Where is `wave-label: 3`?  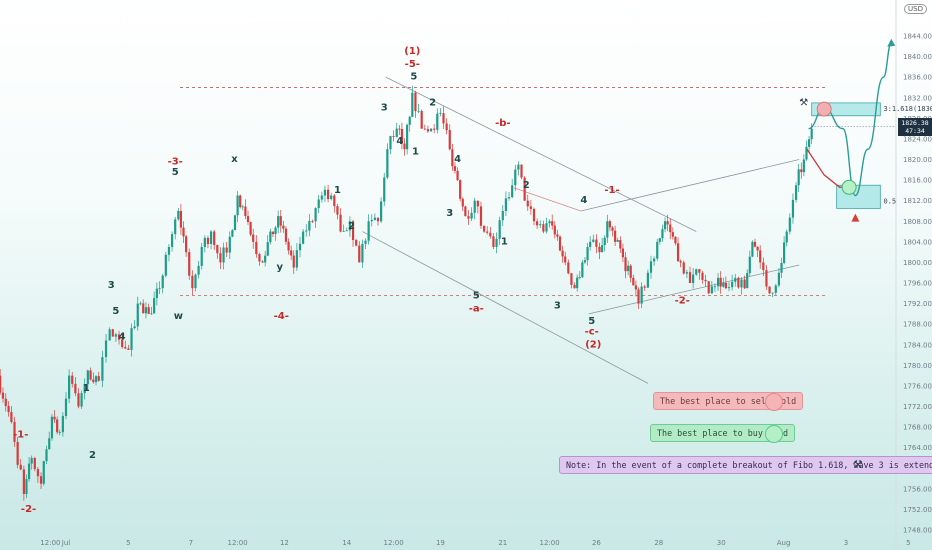
wave-label: 3 is located at coordinates (557, 306).